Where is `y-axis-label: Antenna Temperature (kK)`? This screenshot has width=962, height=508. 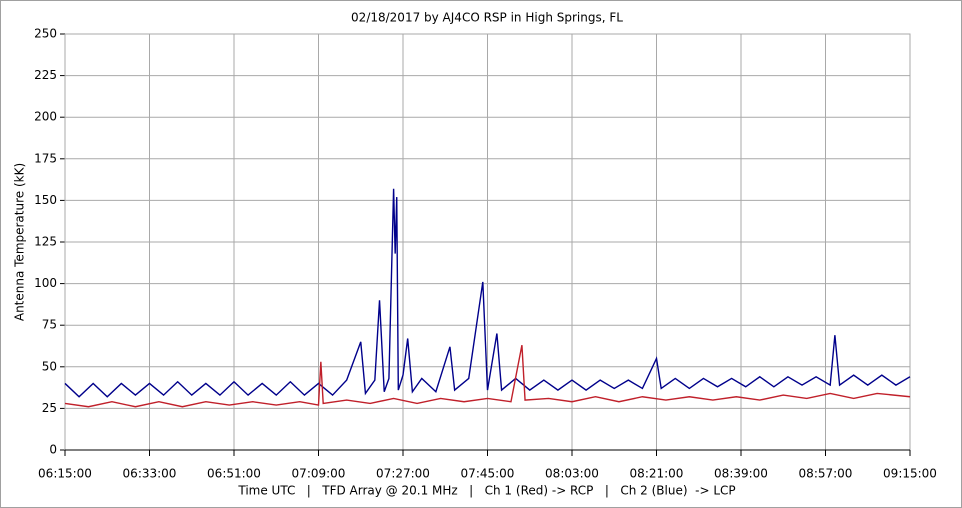
y-axis-label: Antenna Temperature (kK) is located at coordinates (20, 242).